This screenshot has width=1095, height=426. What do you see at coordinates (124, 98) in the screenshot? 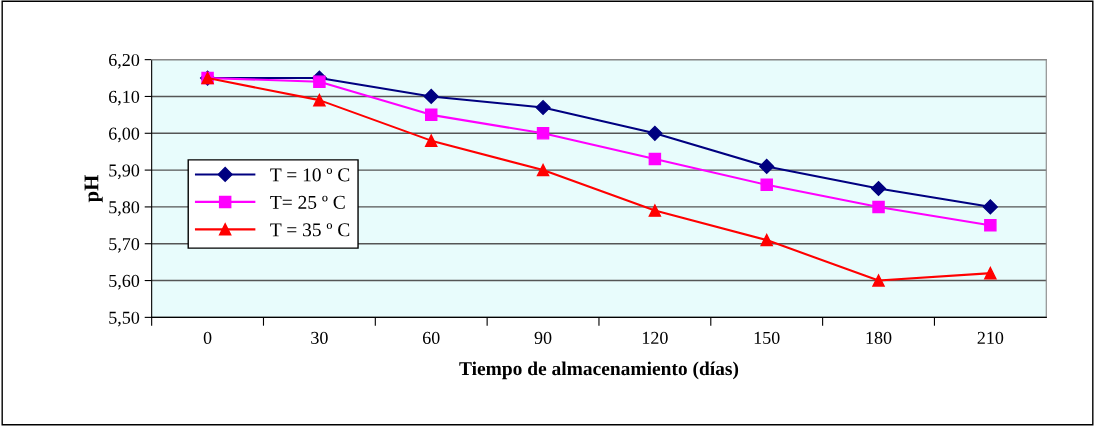
I see `y-tick-label: 6,10` at bounding box center [124, 98].